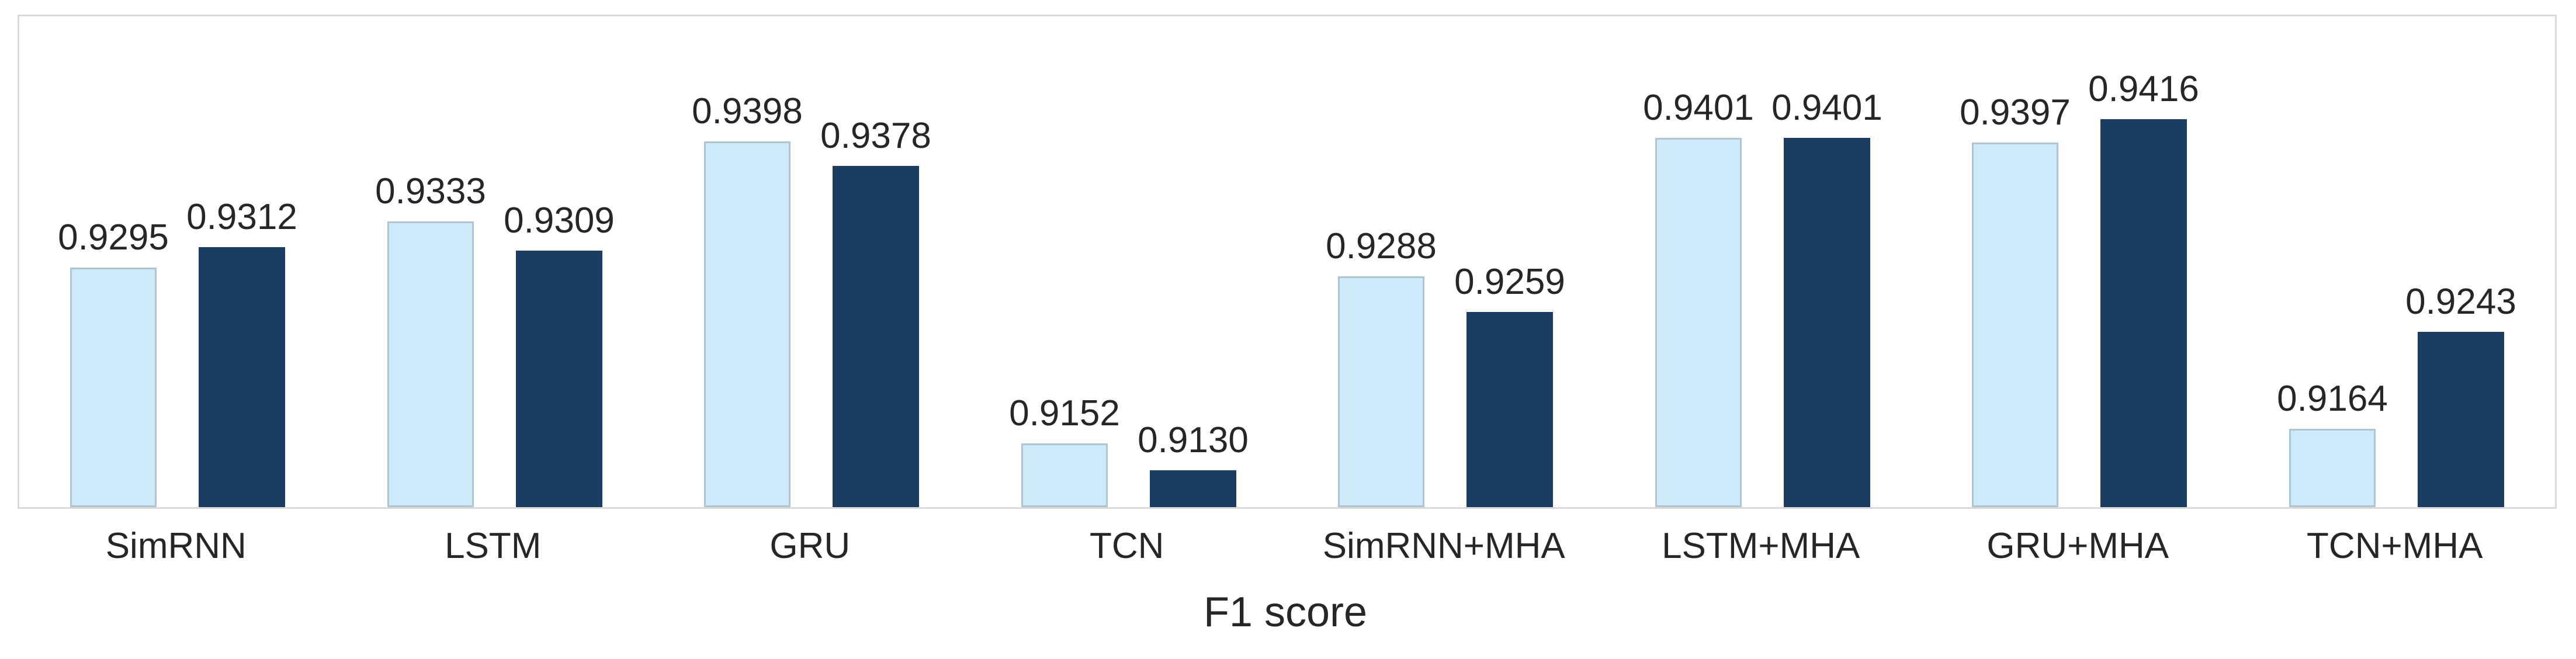  I want to click on category-label: LSTM+MHA, so click(1761, 546).